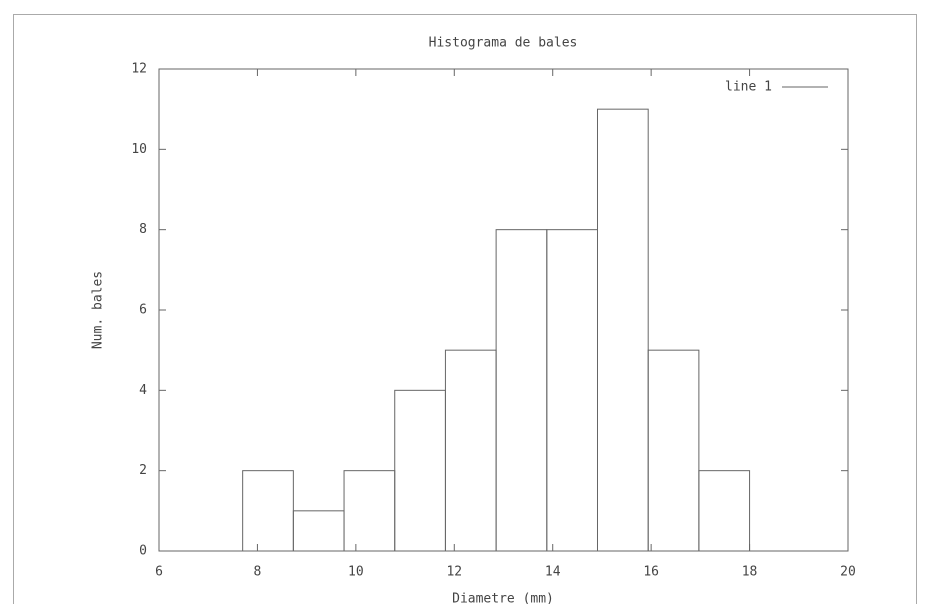 Image resolution: width=927 pixels, height=604 pixels. What do you see at coordinates (143, 229) in the screenshot?
I see `y-tick-label: 8` at bounding box center [143, 229].